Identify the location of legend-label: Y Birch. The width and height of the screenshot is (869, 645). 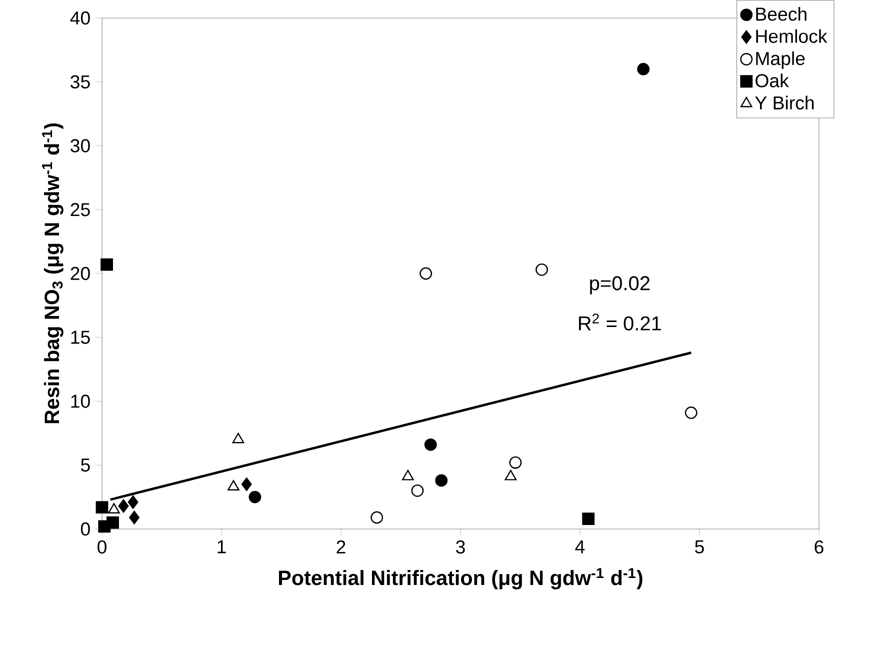
(784, 103).